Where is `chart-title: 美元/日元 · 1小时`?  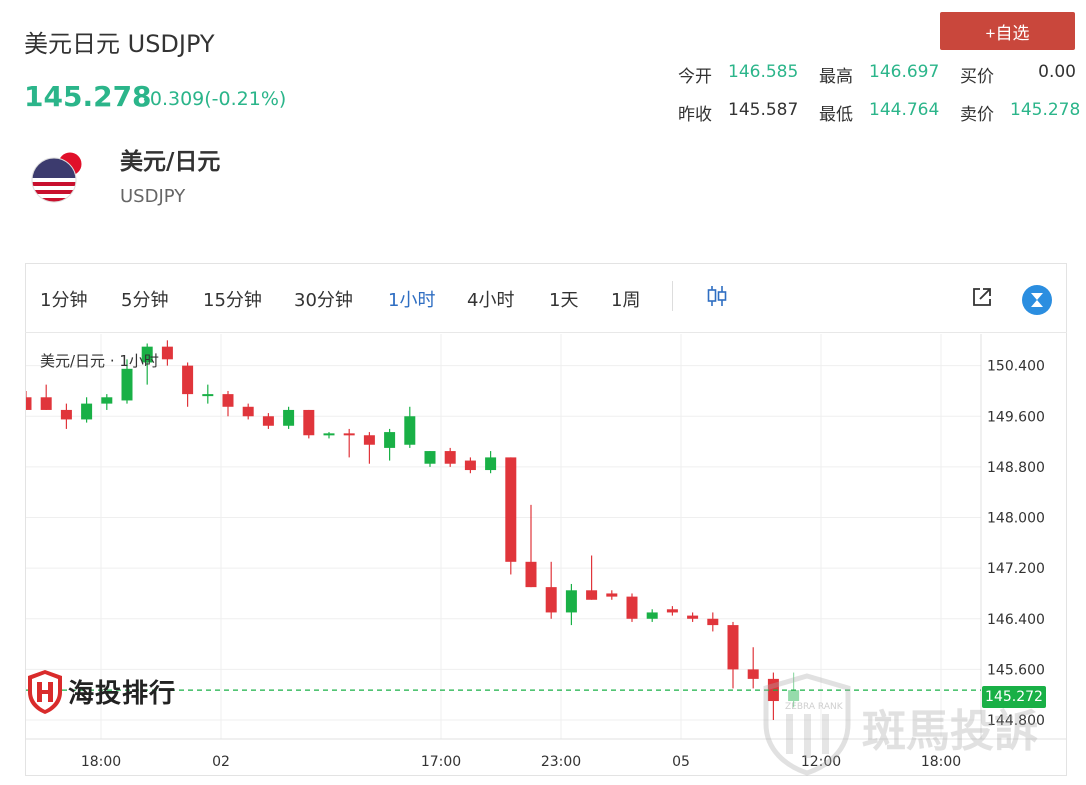
chart-title: 美元/日元 · 1小时 is located at coordinates (99, 361).